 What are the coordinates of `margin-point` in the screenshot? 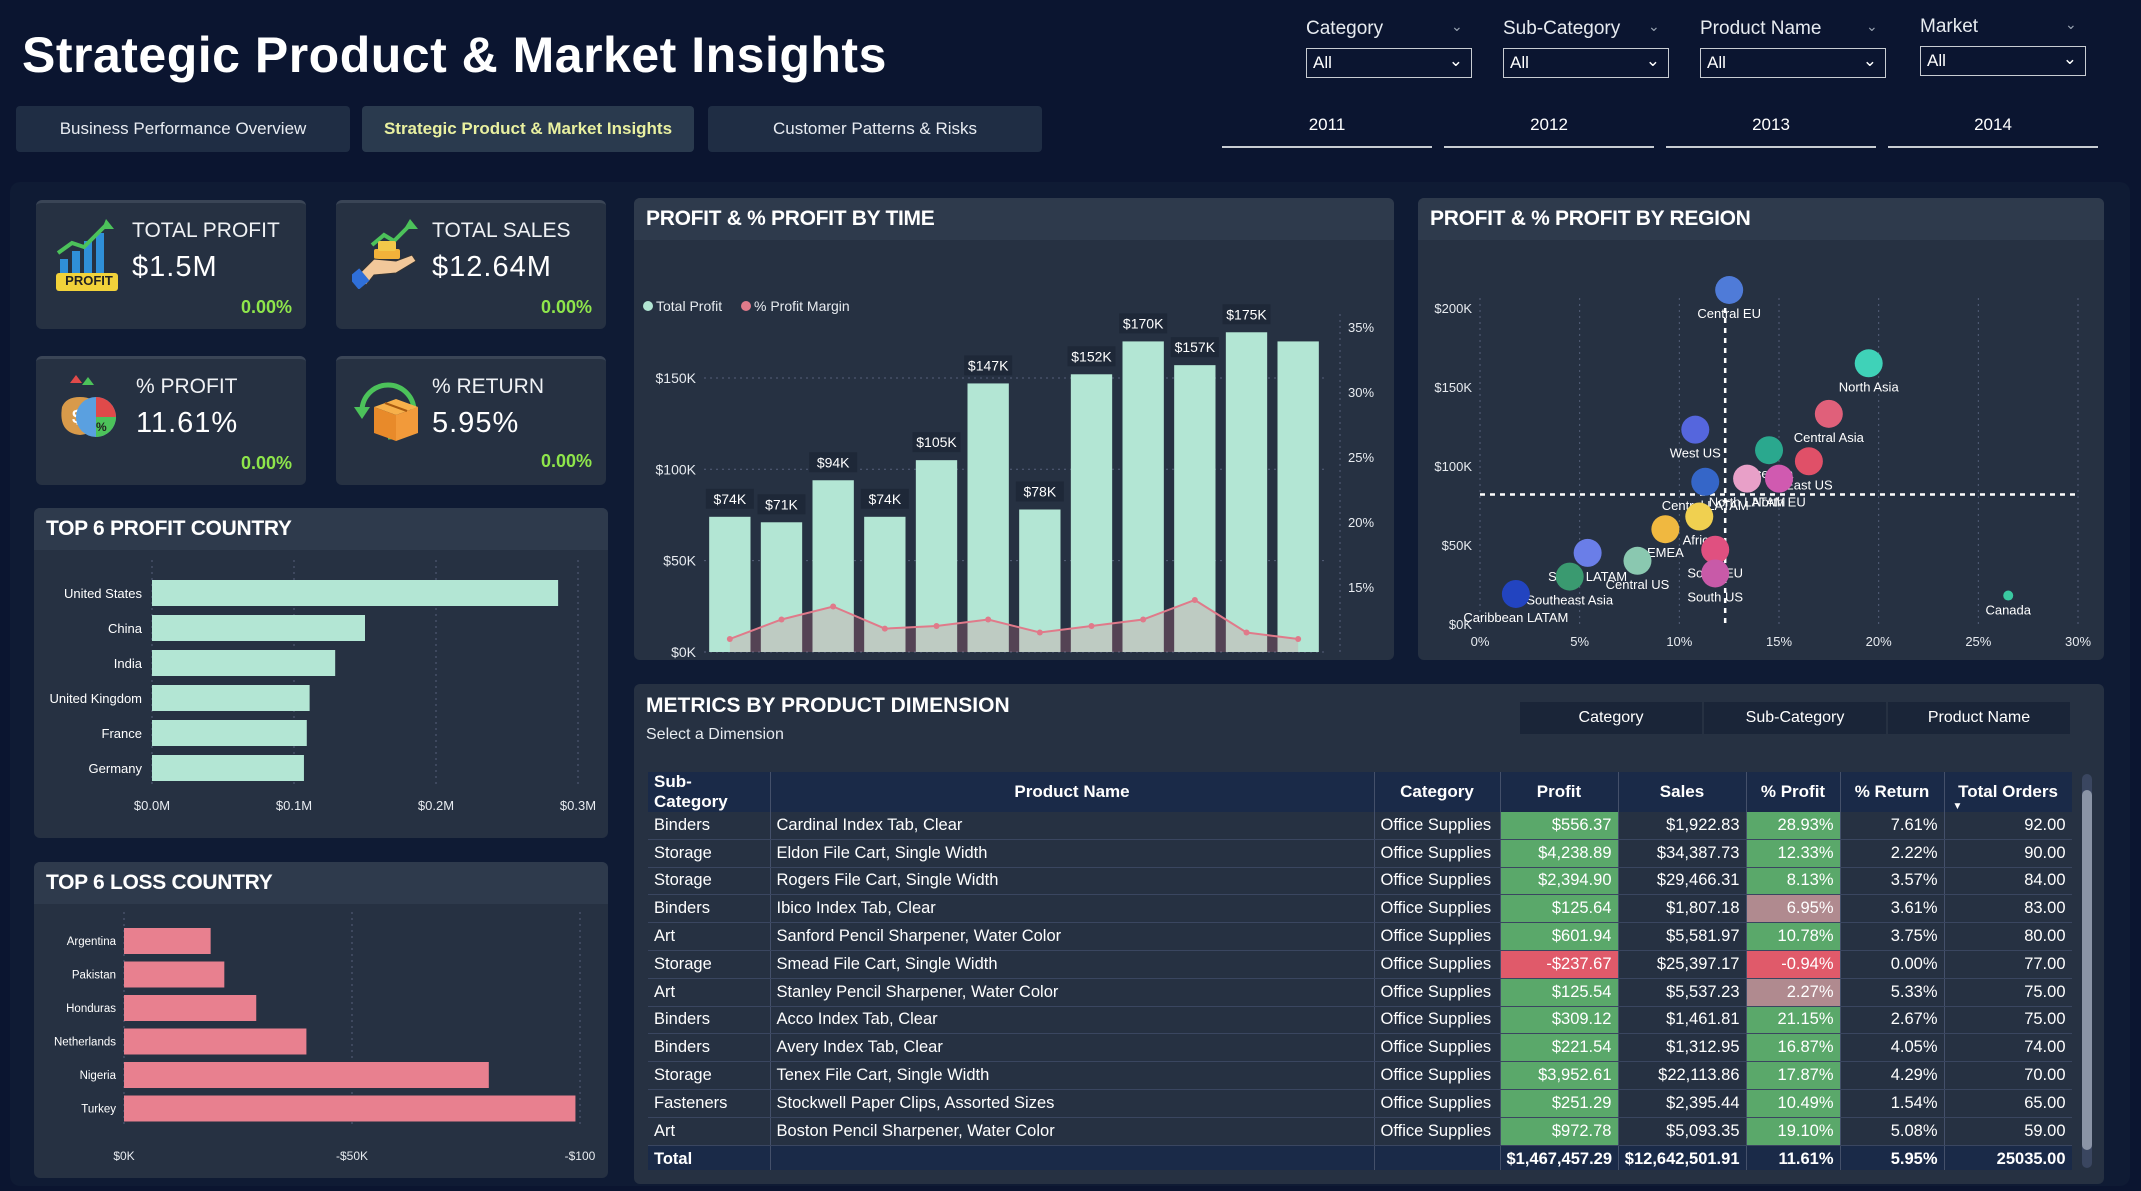 It's located at (781, 619).